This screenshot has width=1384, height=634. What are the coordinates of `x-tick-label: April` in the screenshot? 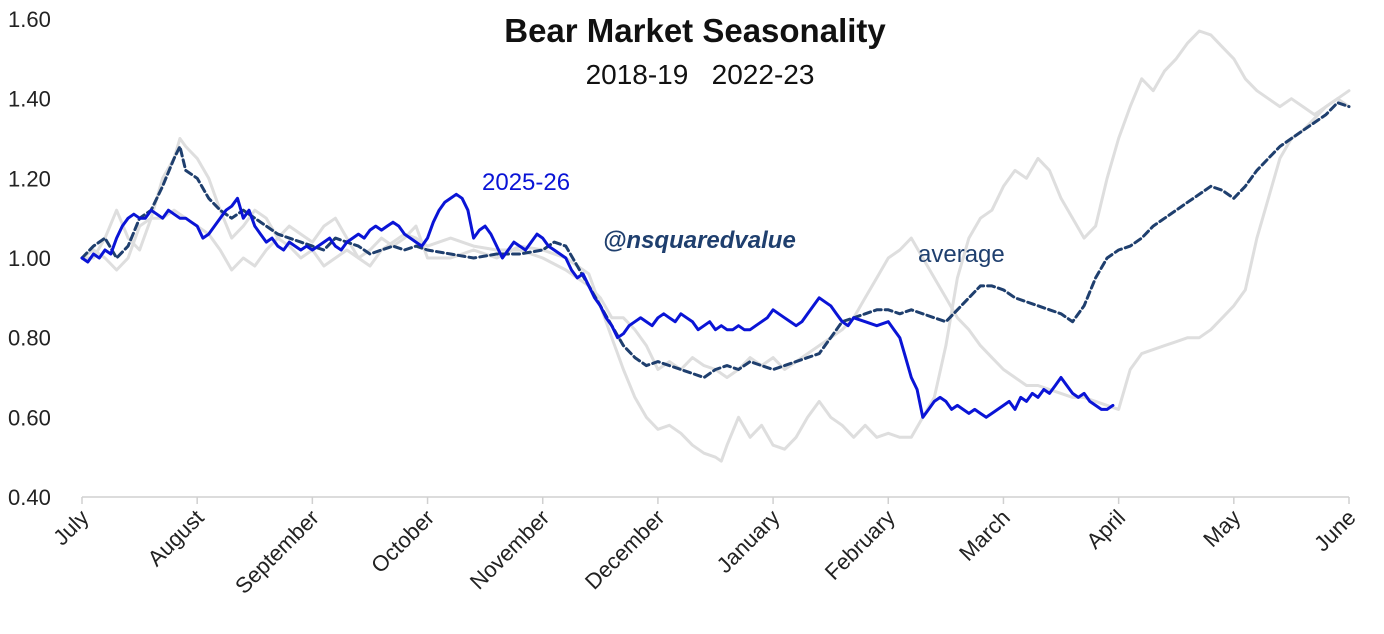 It's located at (1105, 529).